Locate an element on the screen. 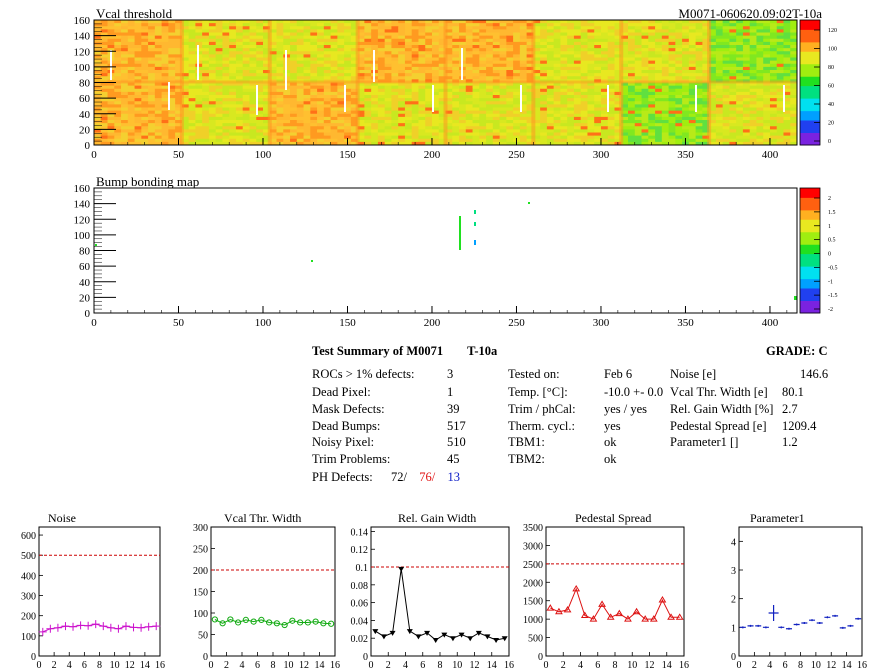 The height and width of the screenshot is (672, 896). x-tick-label: 6 is located at coordinates (785, 665).